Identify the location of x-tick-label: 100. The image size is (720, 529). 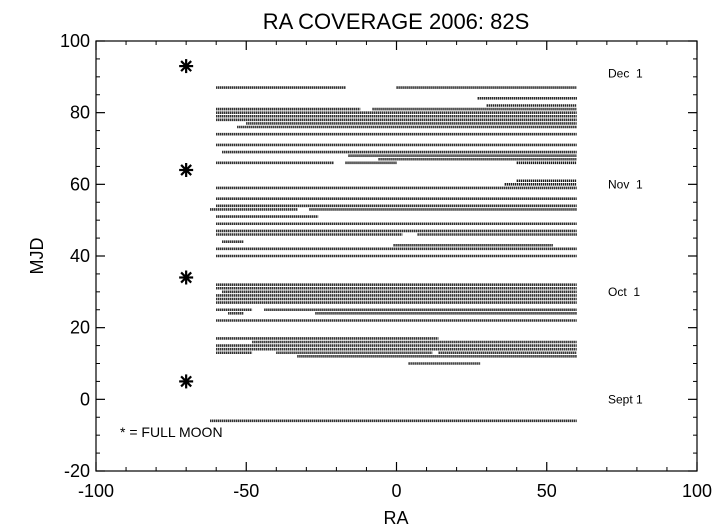
(697, 491).